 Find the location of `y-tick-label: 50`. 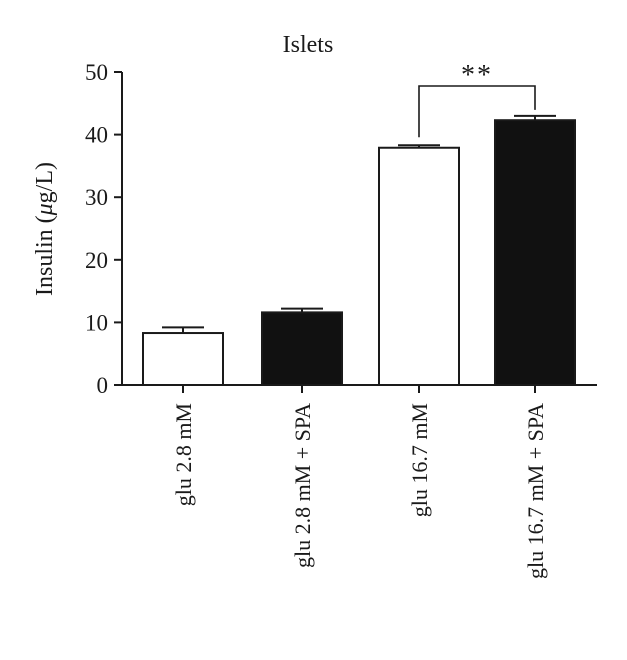

y-tick-label: 50 is located at coordinates (96, 72).